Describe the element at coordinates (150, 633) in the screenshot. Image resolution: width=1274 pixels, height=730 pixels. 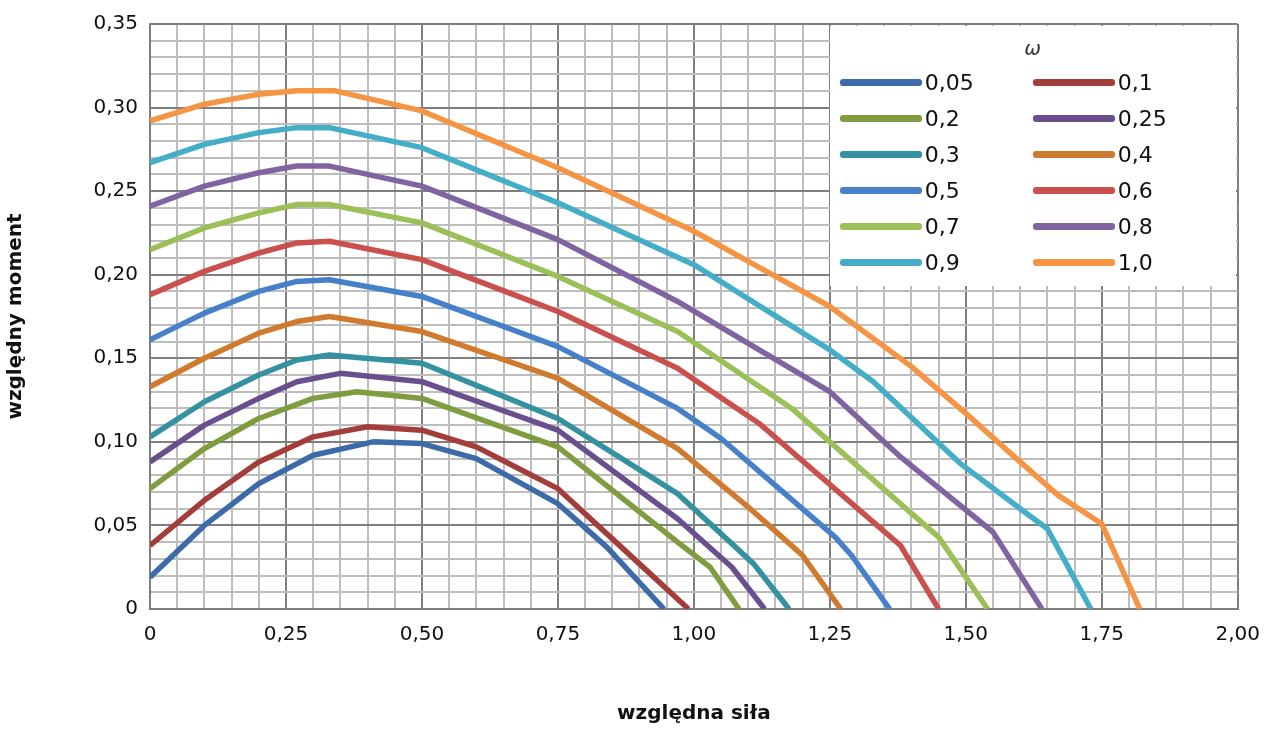
I see `x-tick-label: 0` at that location.